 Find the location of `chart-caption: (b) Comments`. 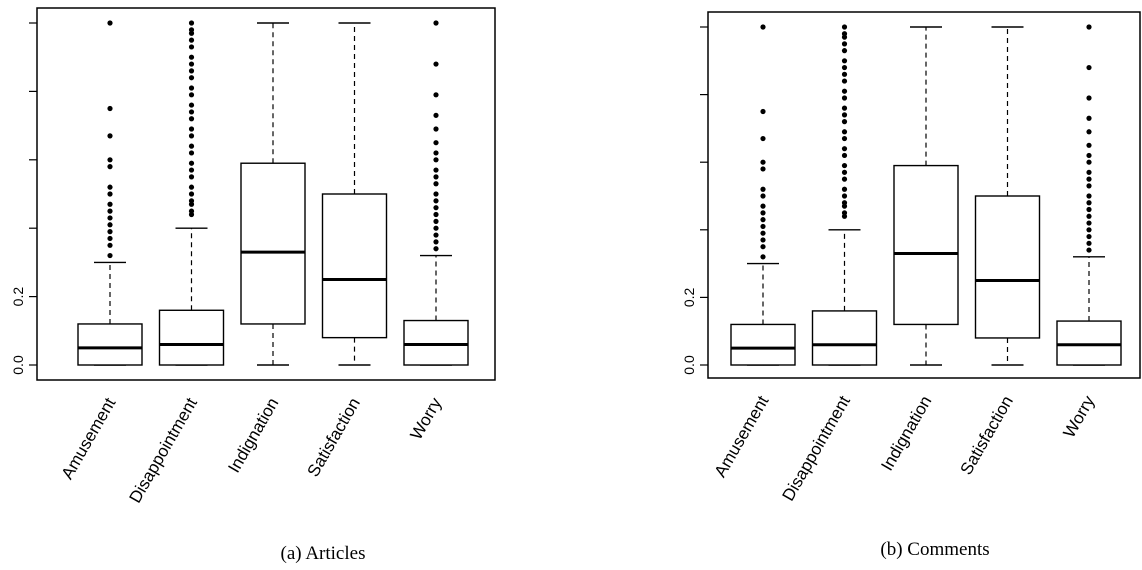

chart-caption: (b) Comments is located at coordinates (934, 549).